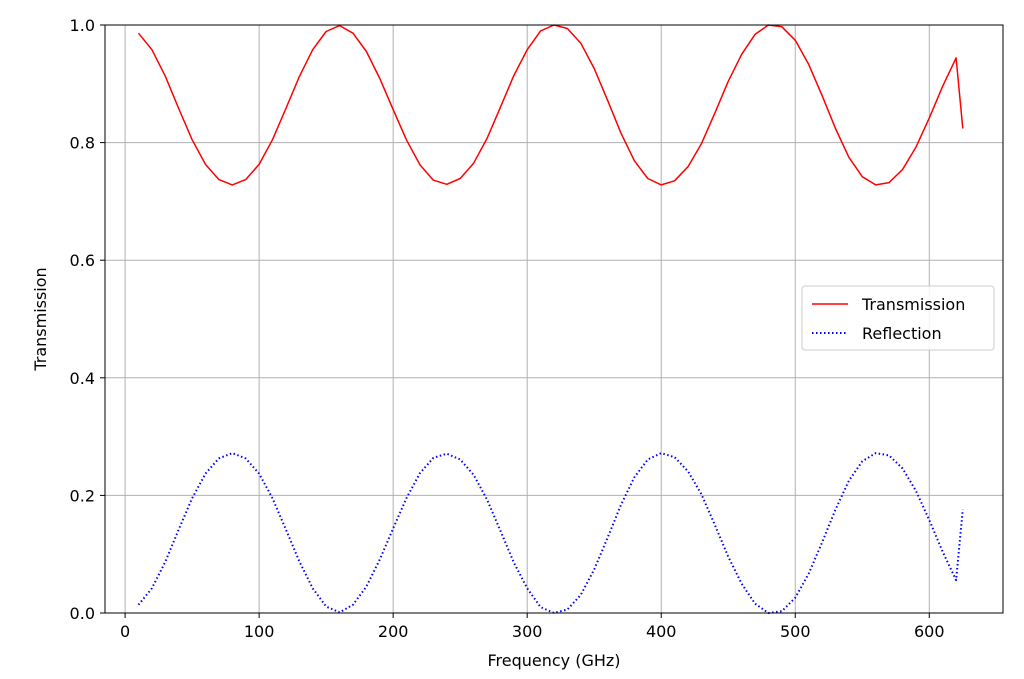 This screenshot has height=679, width=1024. Describe the element at coordinates (527, 631) in the screenshot. I see `x-tick-label: 300` at that location.